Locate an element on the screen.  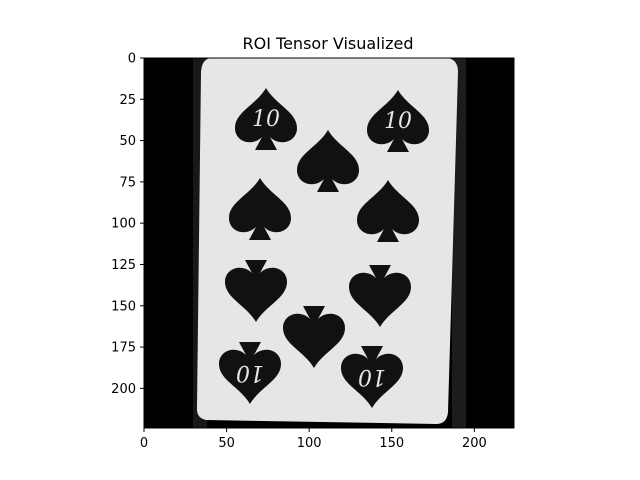
y-tick-label: 0 is located at coordinates (132, 59).